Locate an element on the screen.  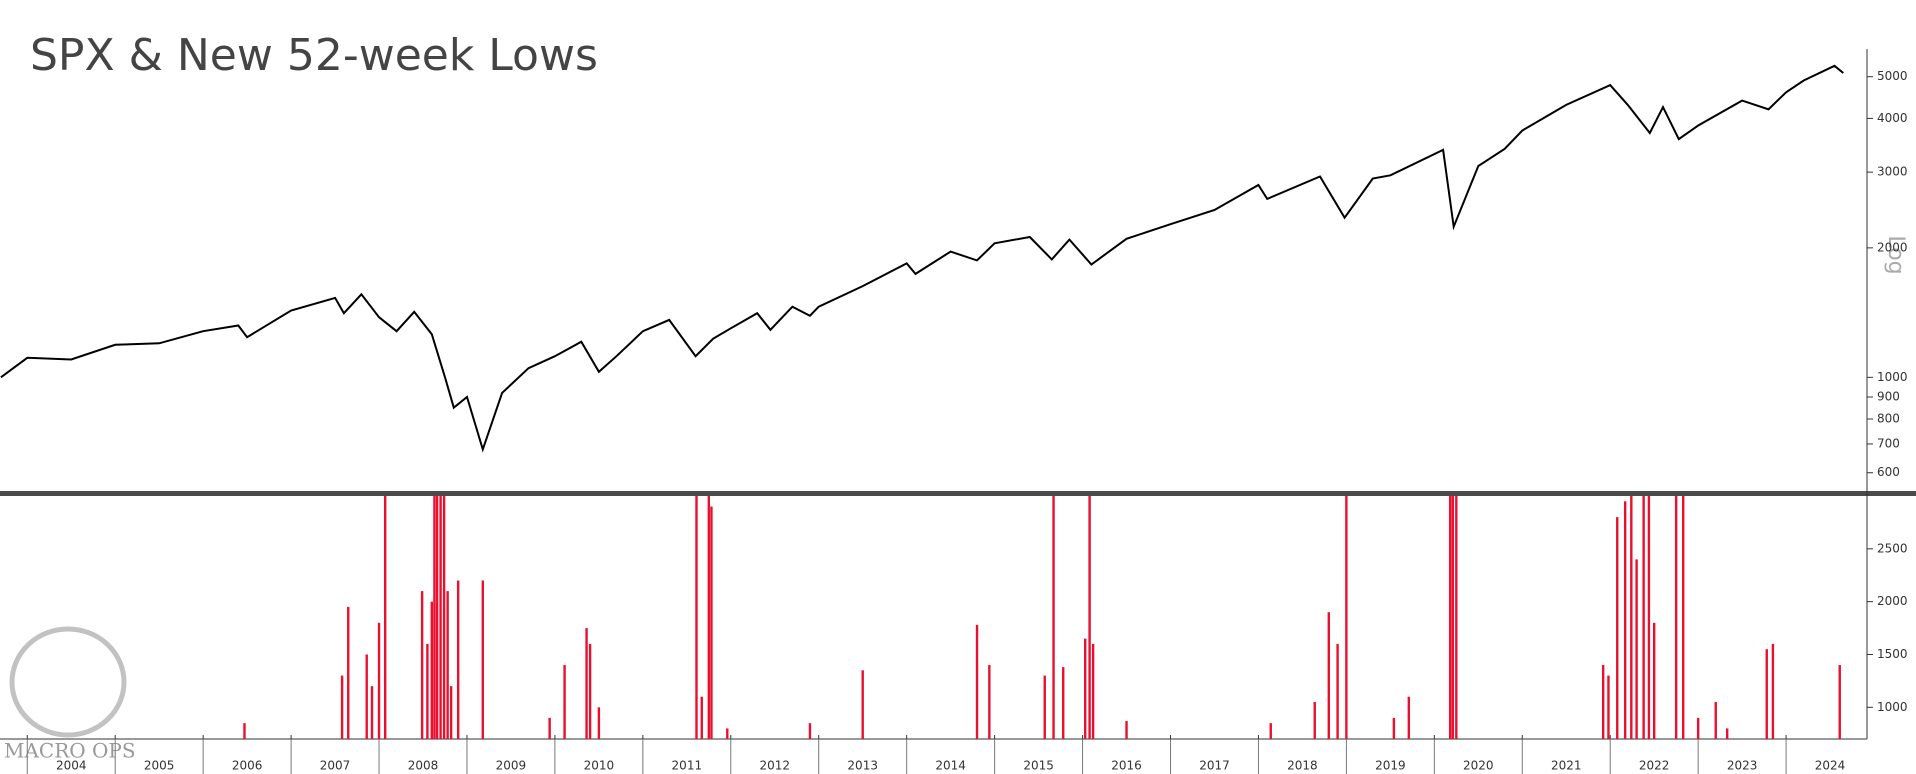
x-tick-label: 2006 is located at coordinates (247, 766).